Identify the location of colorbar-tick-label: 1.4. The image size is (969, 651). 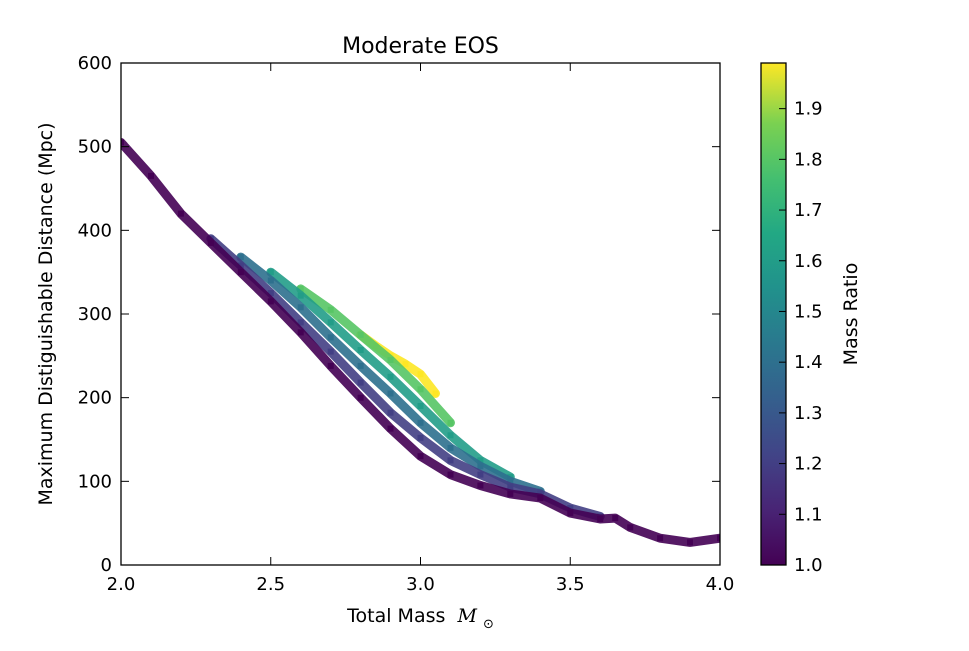
(808, 362).